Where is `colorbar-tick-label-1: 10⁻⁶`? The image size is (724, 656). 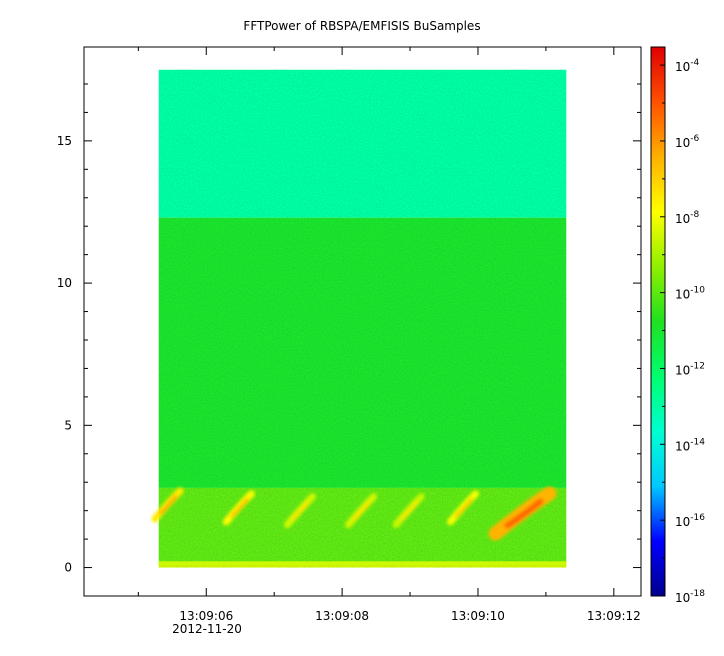 colorbar-tick-label-1: 10⁻⁶ is located at coordinates (687, 142).